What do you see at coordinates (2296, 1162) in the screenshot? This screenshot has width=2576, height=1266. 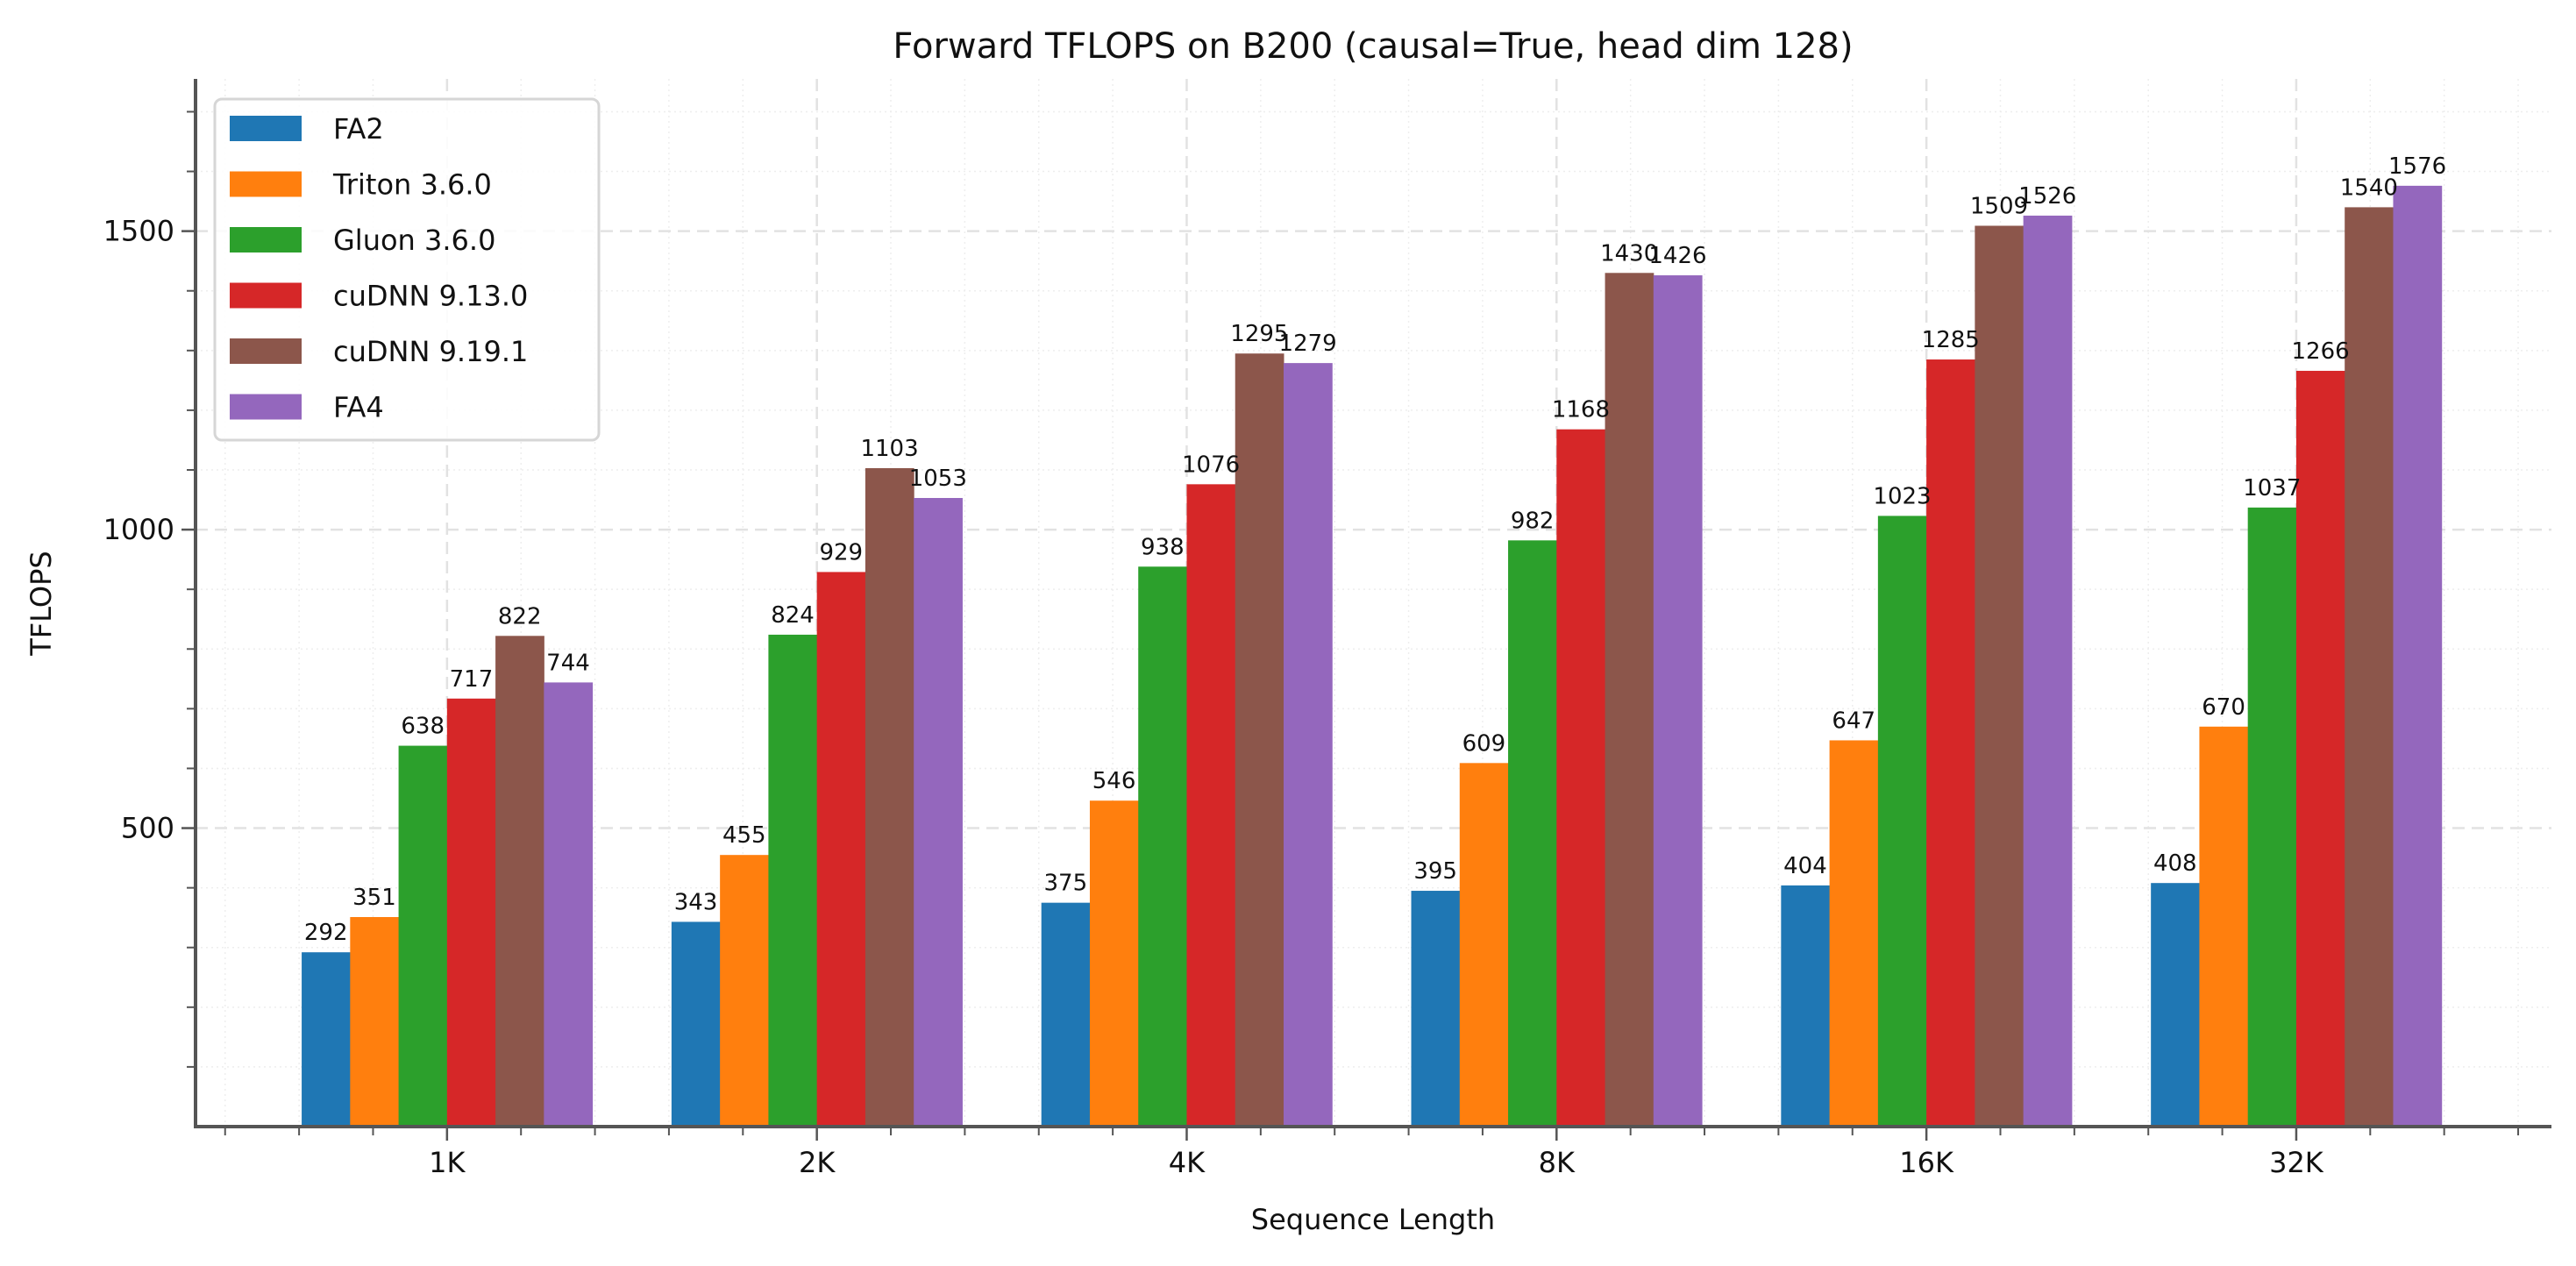 I see `x-tick-label: 32K` at bounding box center [2296, 1162].